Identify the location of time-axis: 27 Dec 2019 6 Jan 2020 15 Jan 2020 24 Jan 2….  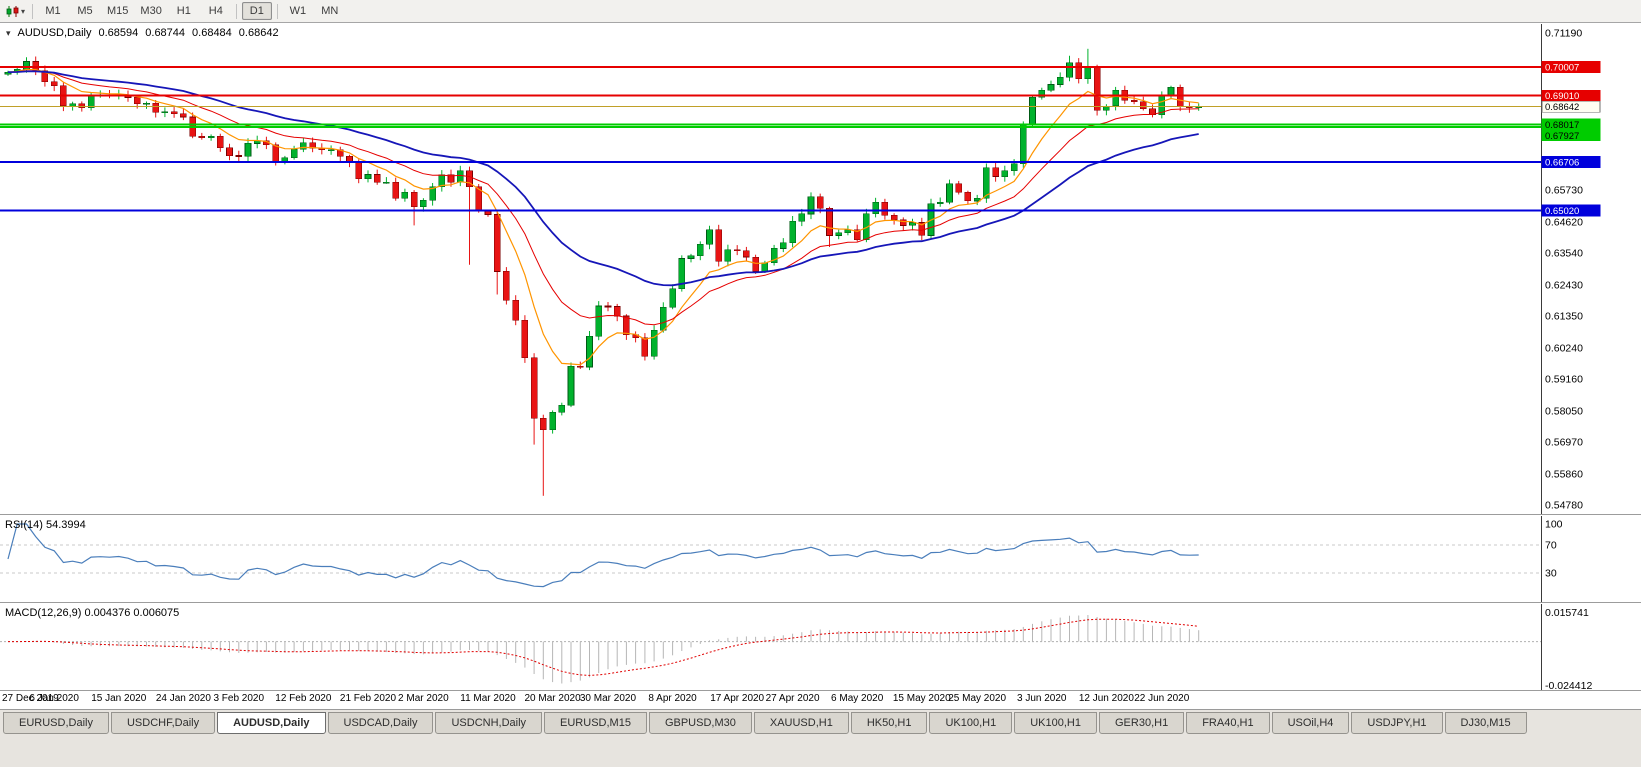
(820, 699).